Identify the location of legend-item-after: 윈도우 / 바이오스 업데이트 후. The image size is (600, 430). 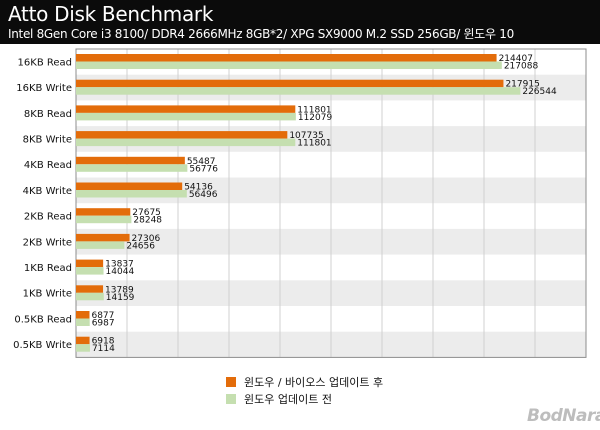
(304, 382).